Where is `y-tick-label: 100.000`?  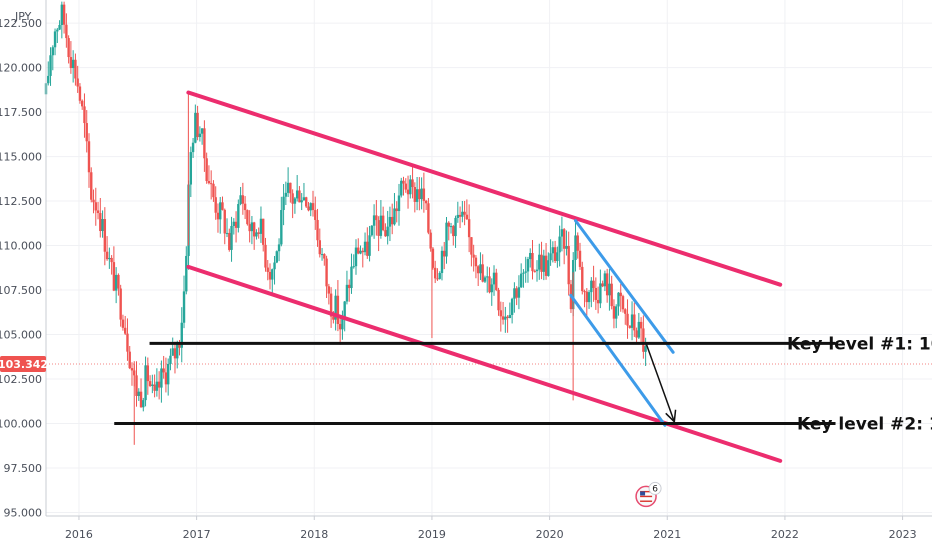
y-tick-label: 100.000 is located at coordinates (21, 423).